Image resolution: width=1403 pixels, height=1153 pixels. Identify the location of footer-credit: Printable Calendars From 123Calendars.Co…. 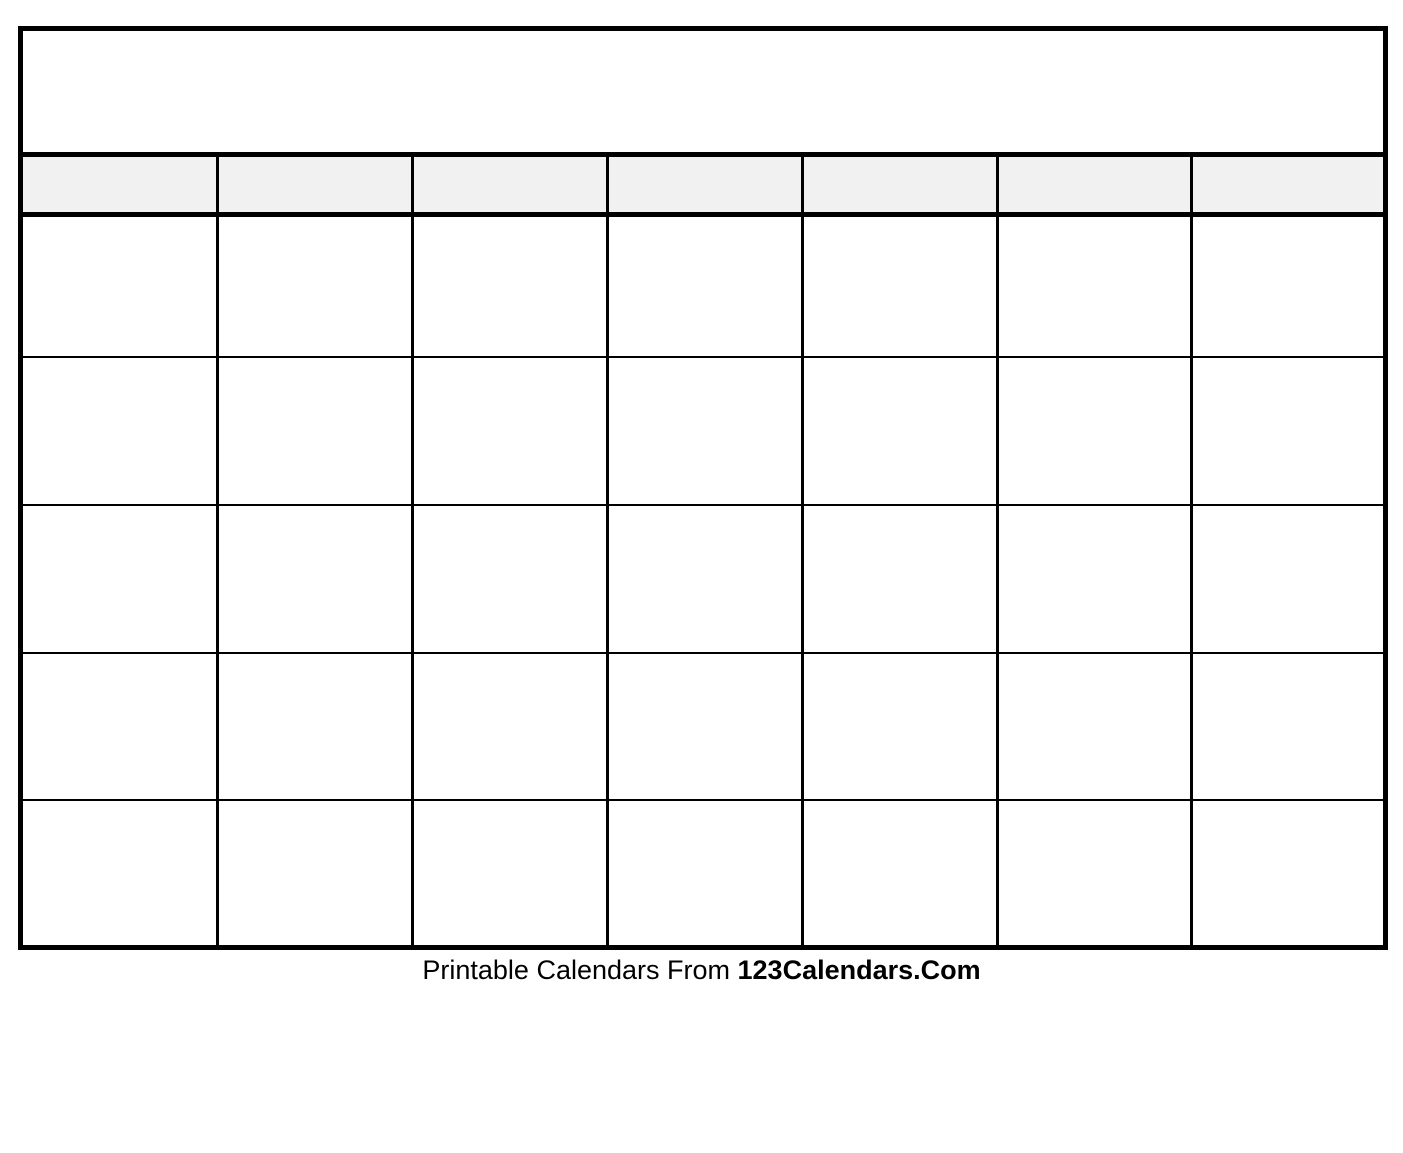
(701, 970).